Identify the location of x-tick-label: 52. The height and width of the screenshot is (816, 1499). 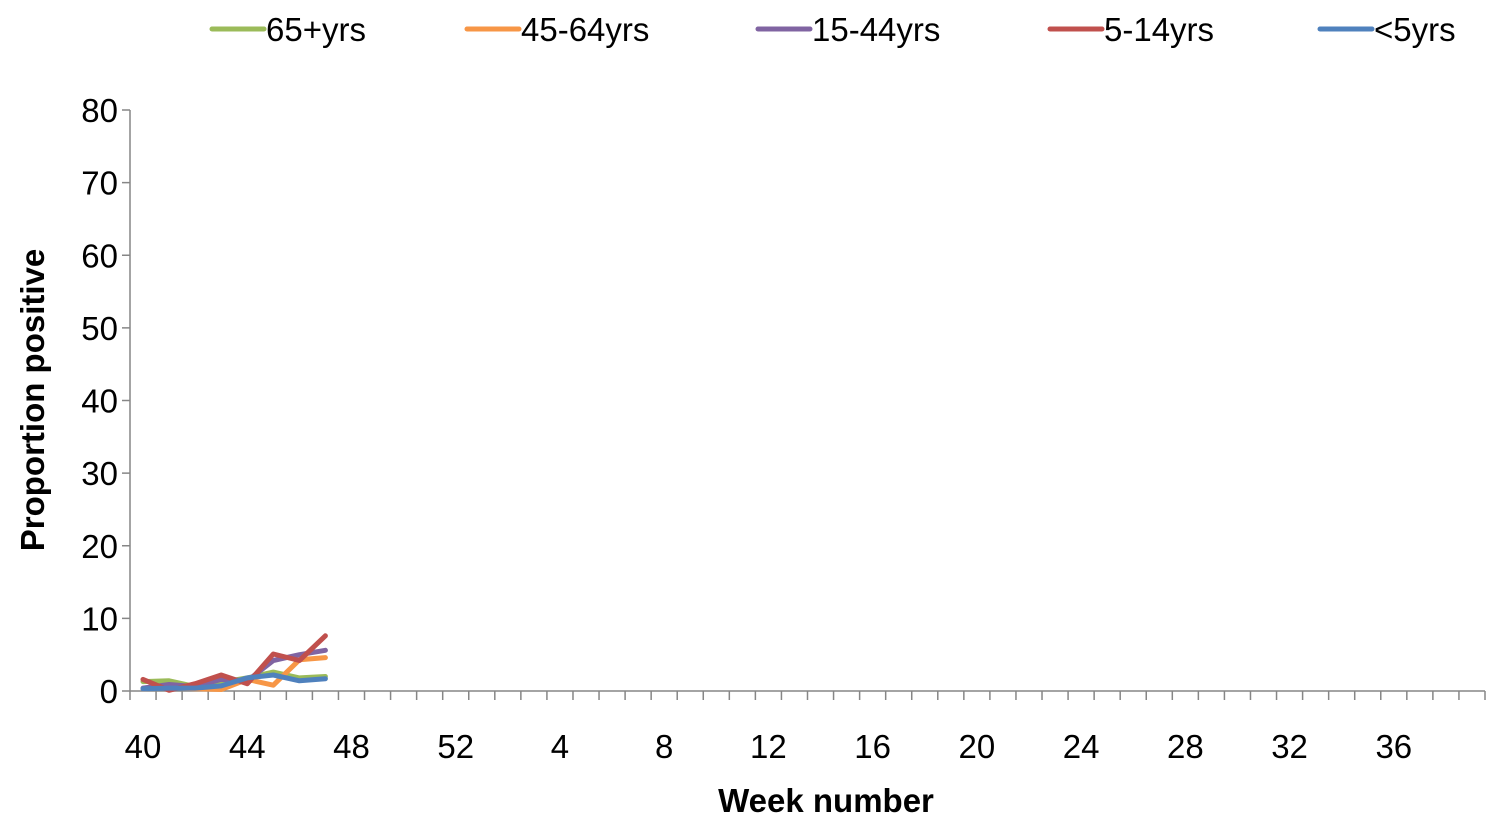
(455, 746).